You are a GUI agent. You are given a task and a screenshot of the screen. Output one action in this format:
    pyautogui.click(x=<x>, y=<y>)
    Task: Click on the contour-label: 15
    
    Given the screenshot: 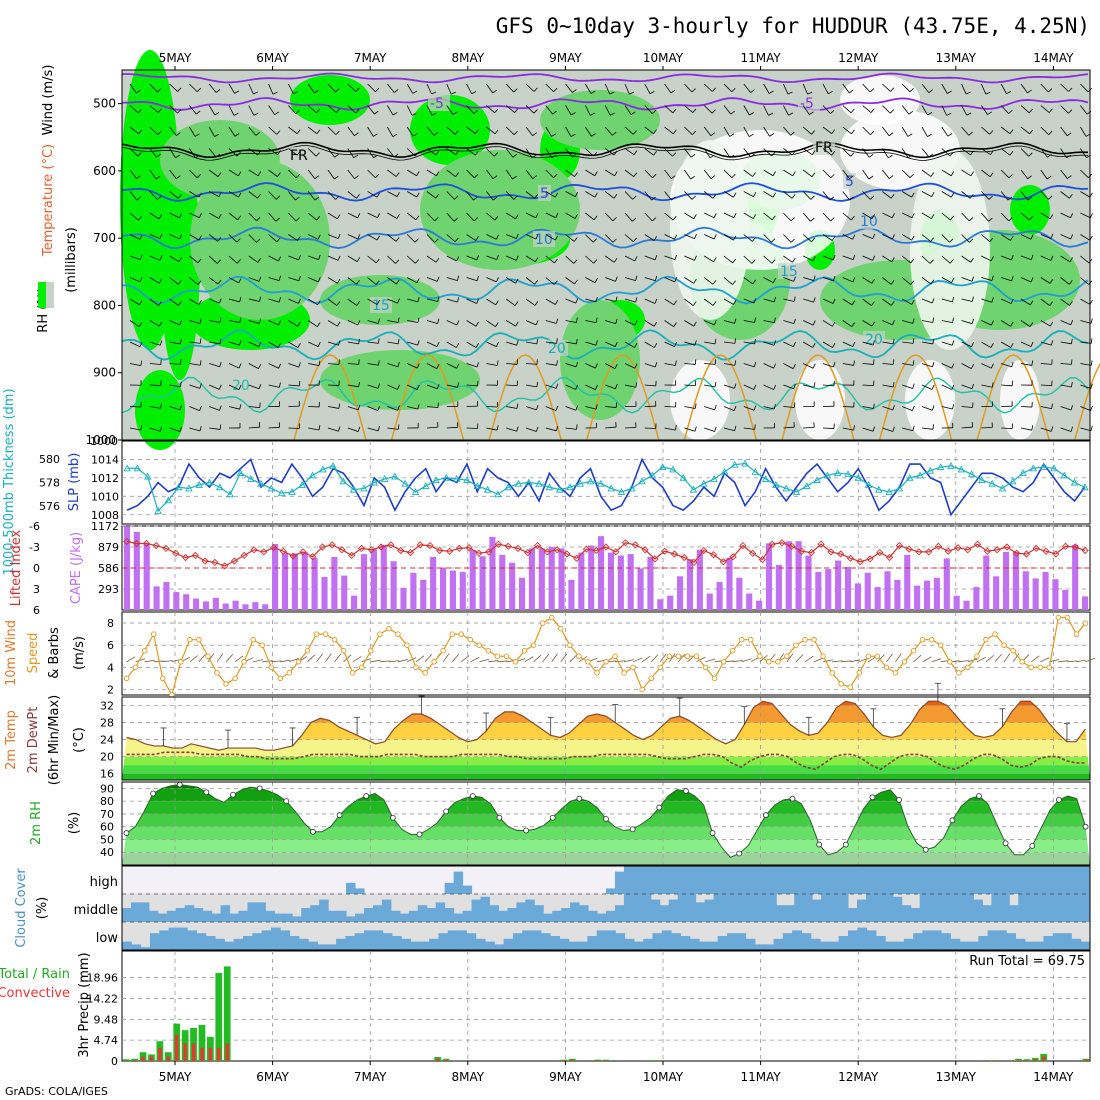 What is the action you would take?
    pyautogui.click(x=789, y=272)
    